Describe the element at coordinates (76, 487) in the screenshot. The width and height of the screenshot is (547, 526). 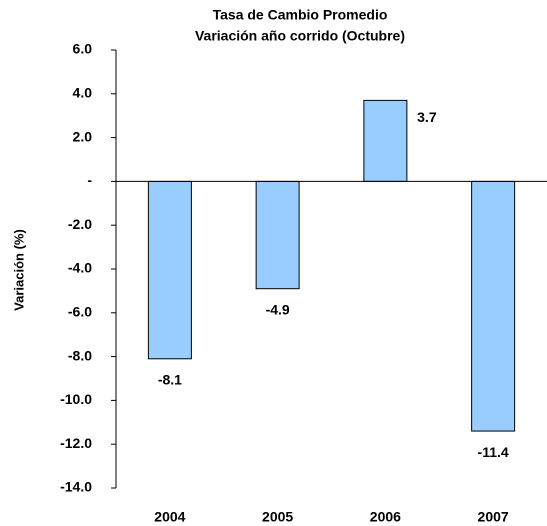
I see `y-tick-label: -14.0` at that location.